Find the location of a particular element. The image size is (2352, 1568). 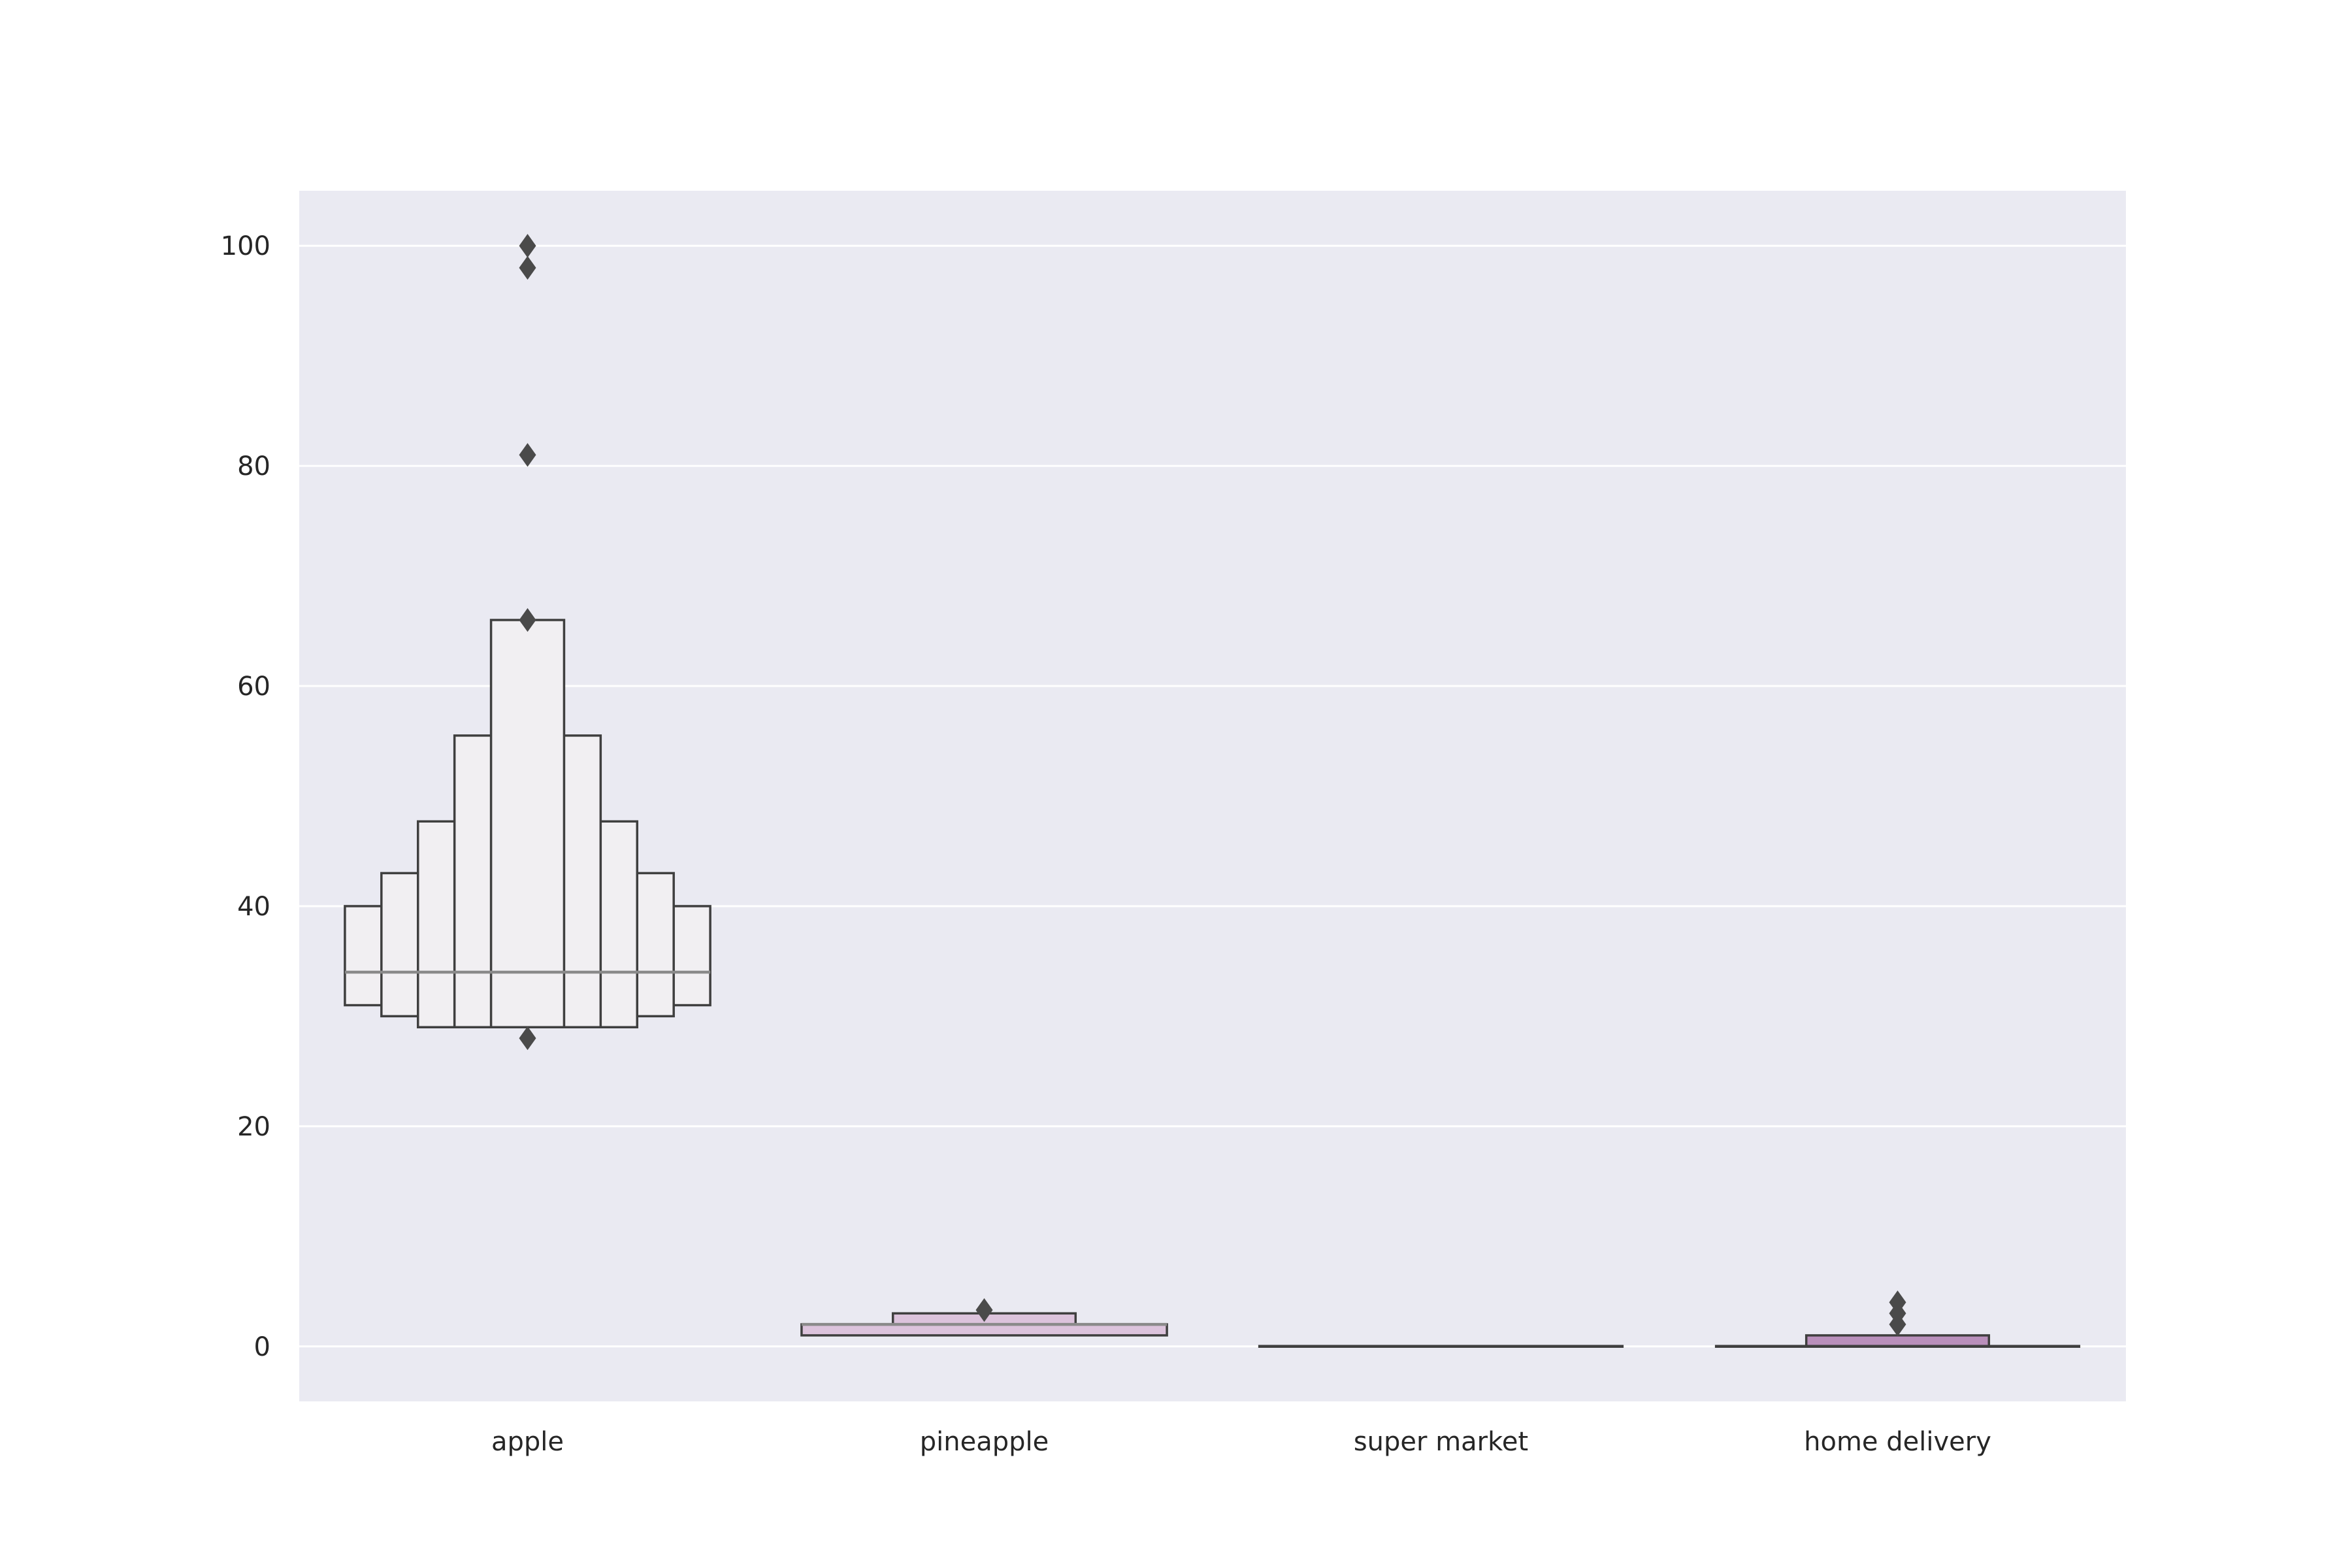

y-tick-label: 20 is located at coordinates (253, 1127).